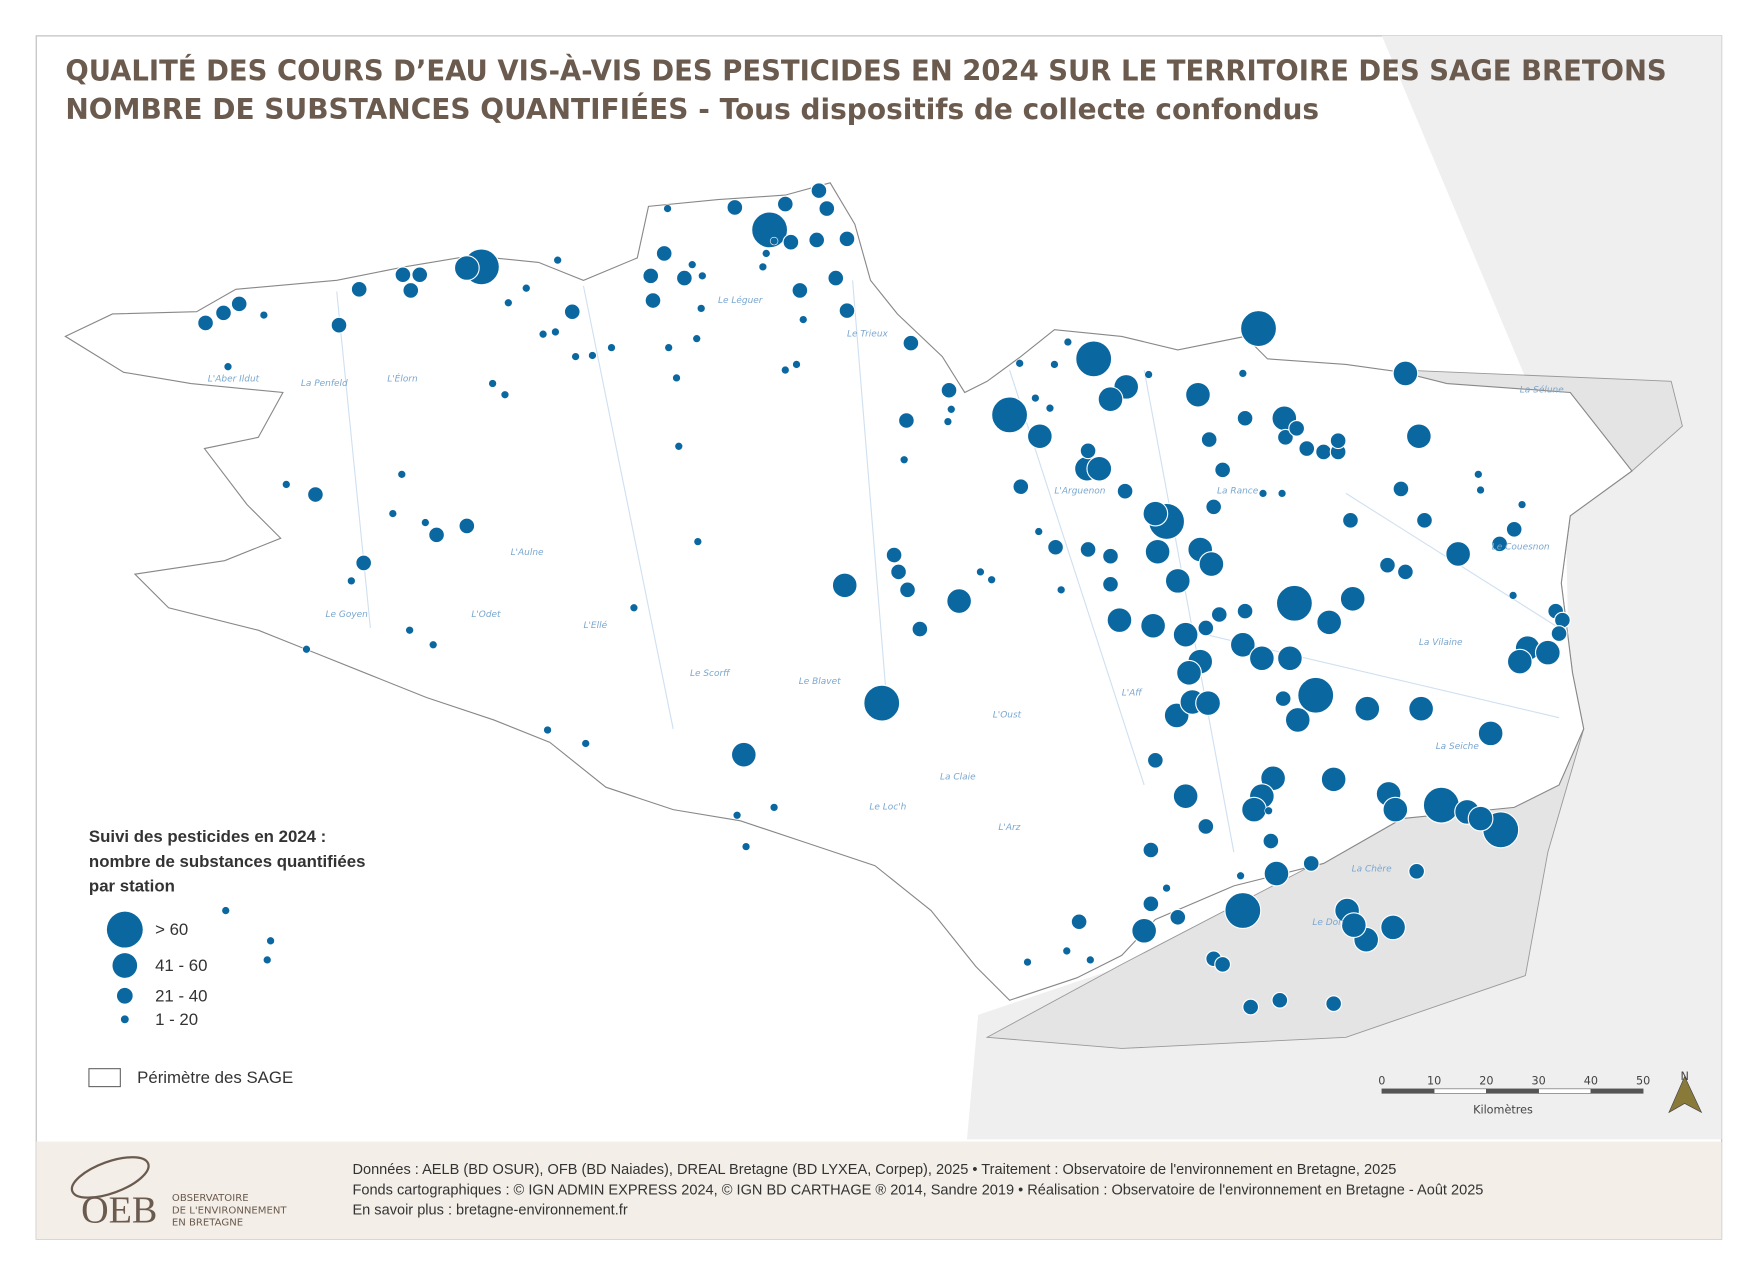  What do you see at coordinates (347, 615) in the screenshot?
I see `river-label: Le Goyen` at bounding box center [347, 615].